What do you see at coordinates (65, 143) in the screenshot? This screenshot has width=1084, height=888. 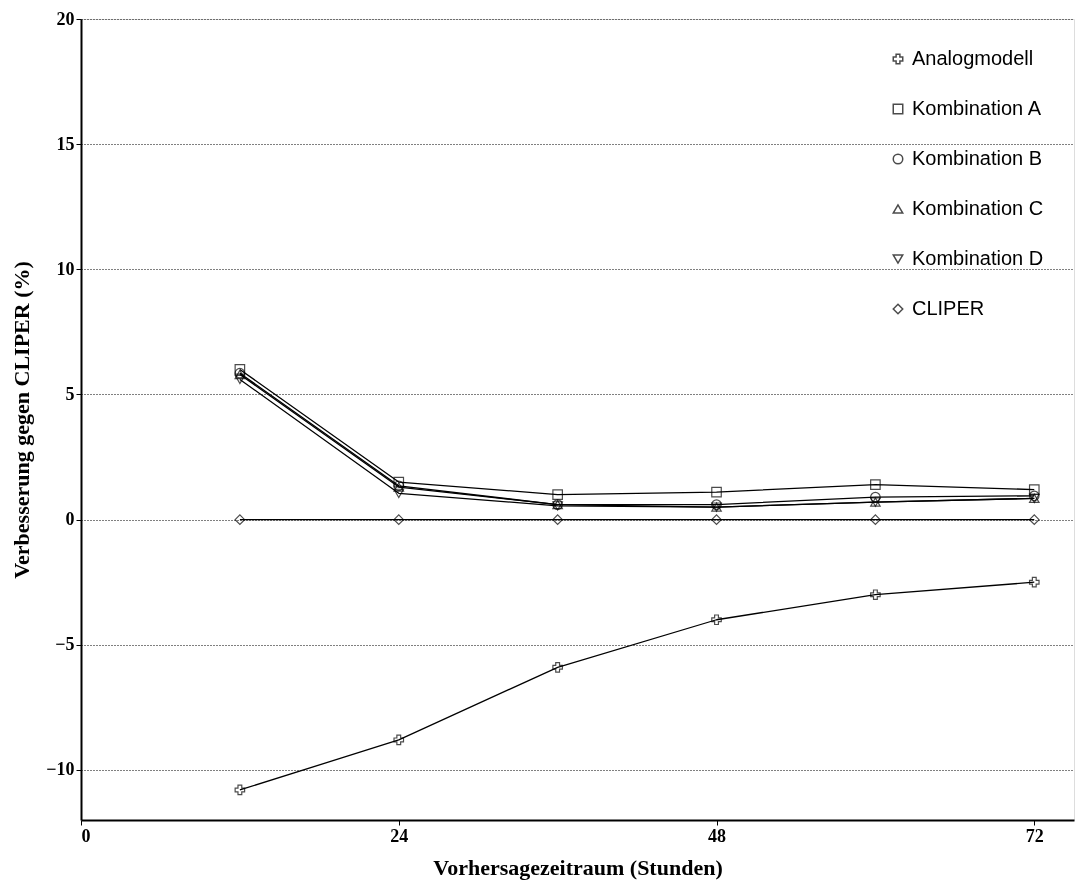 I see `y-tick-label: 15` at bounding box center [65, 143].